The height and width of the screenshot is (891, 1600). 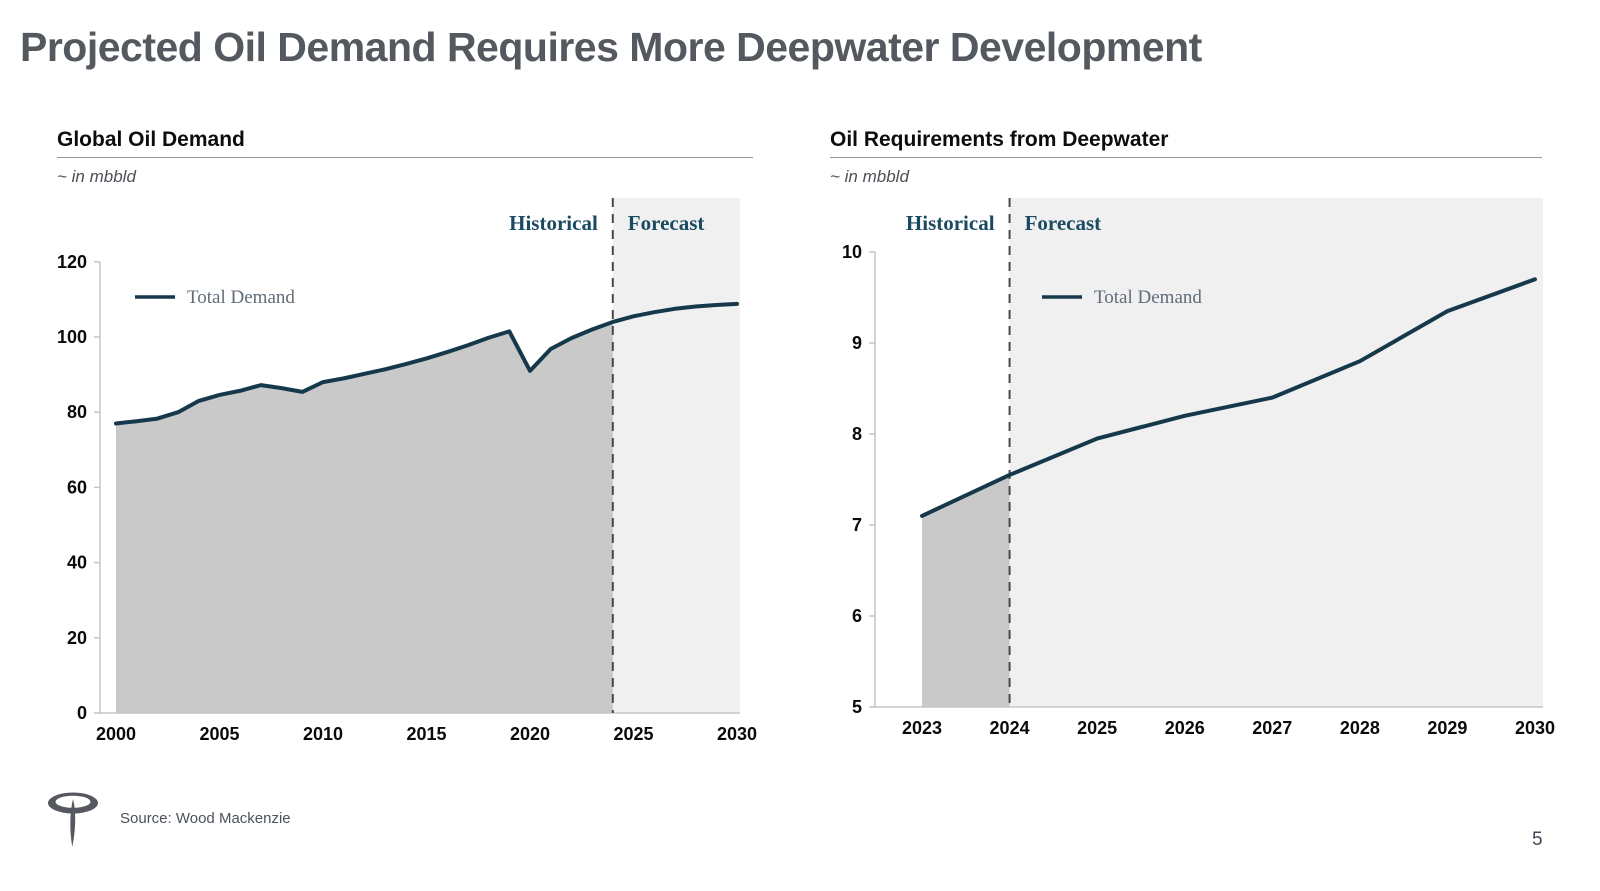 I want to click on left-chart-title: Global Oil Demand, so click(x=151, y=139).